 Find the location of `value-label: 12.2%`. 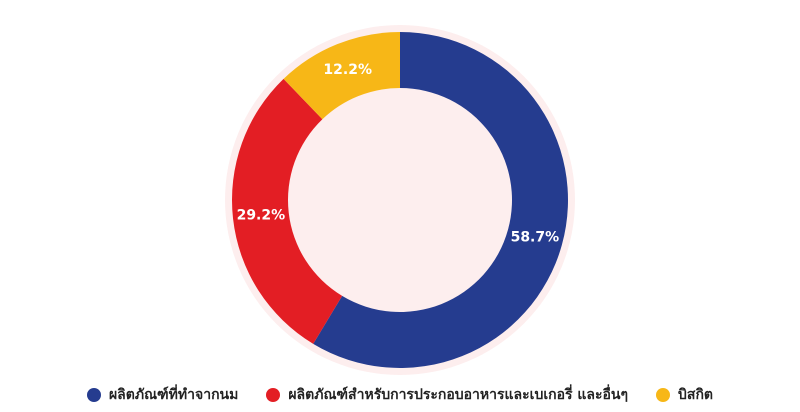

value-label: 12.2% is located at coordinates (347, 70).